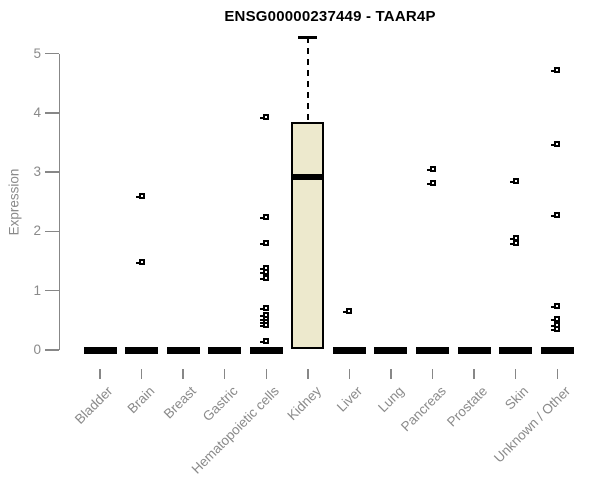  I want to click on upper-whisker-cap, so click(308, 37).